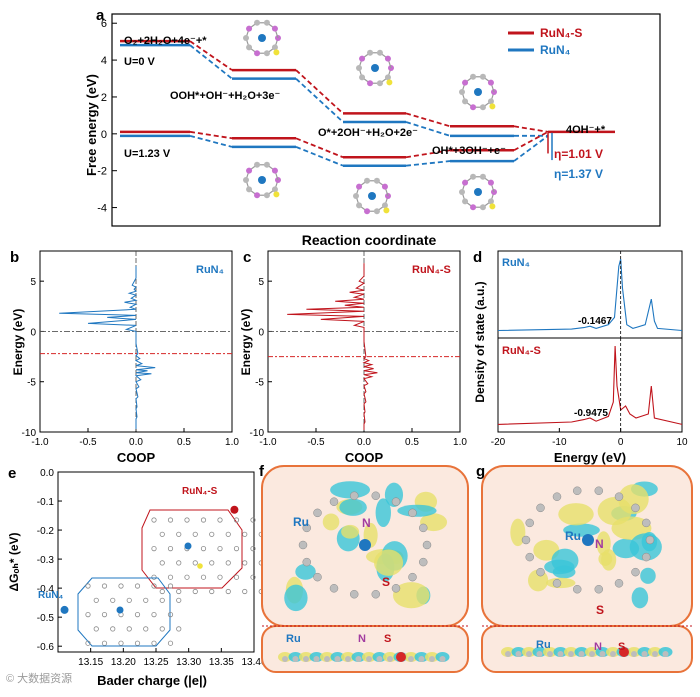  What do you see at coordinates (261, 282) in the screenshot?
I see `ytick-label: 5` at bounding box center [261, 282].